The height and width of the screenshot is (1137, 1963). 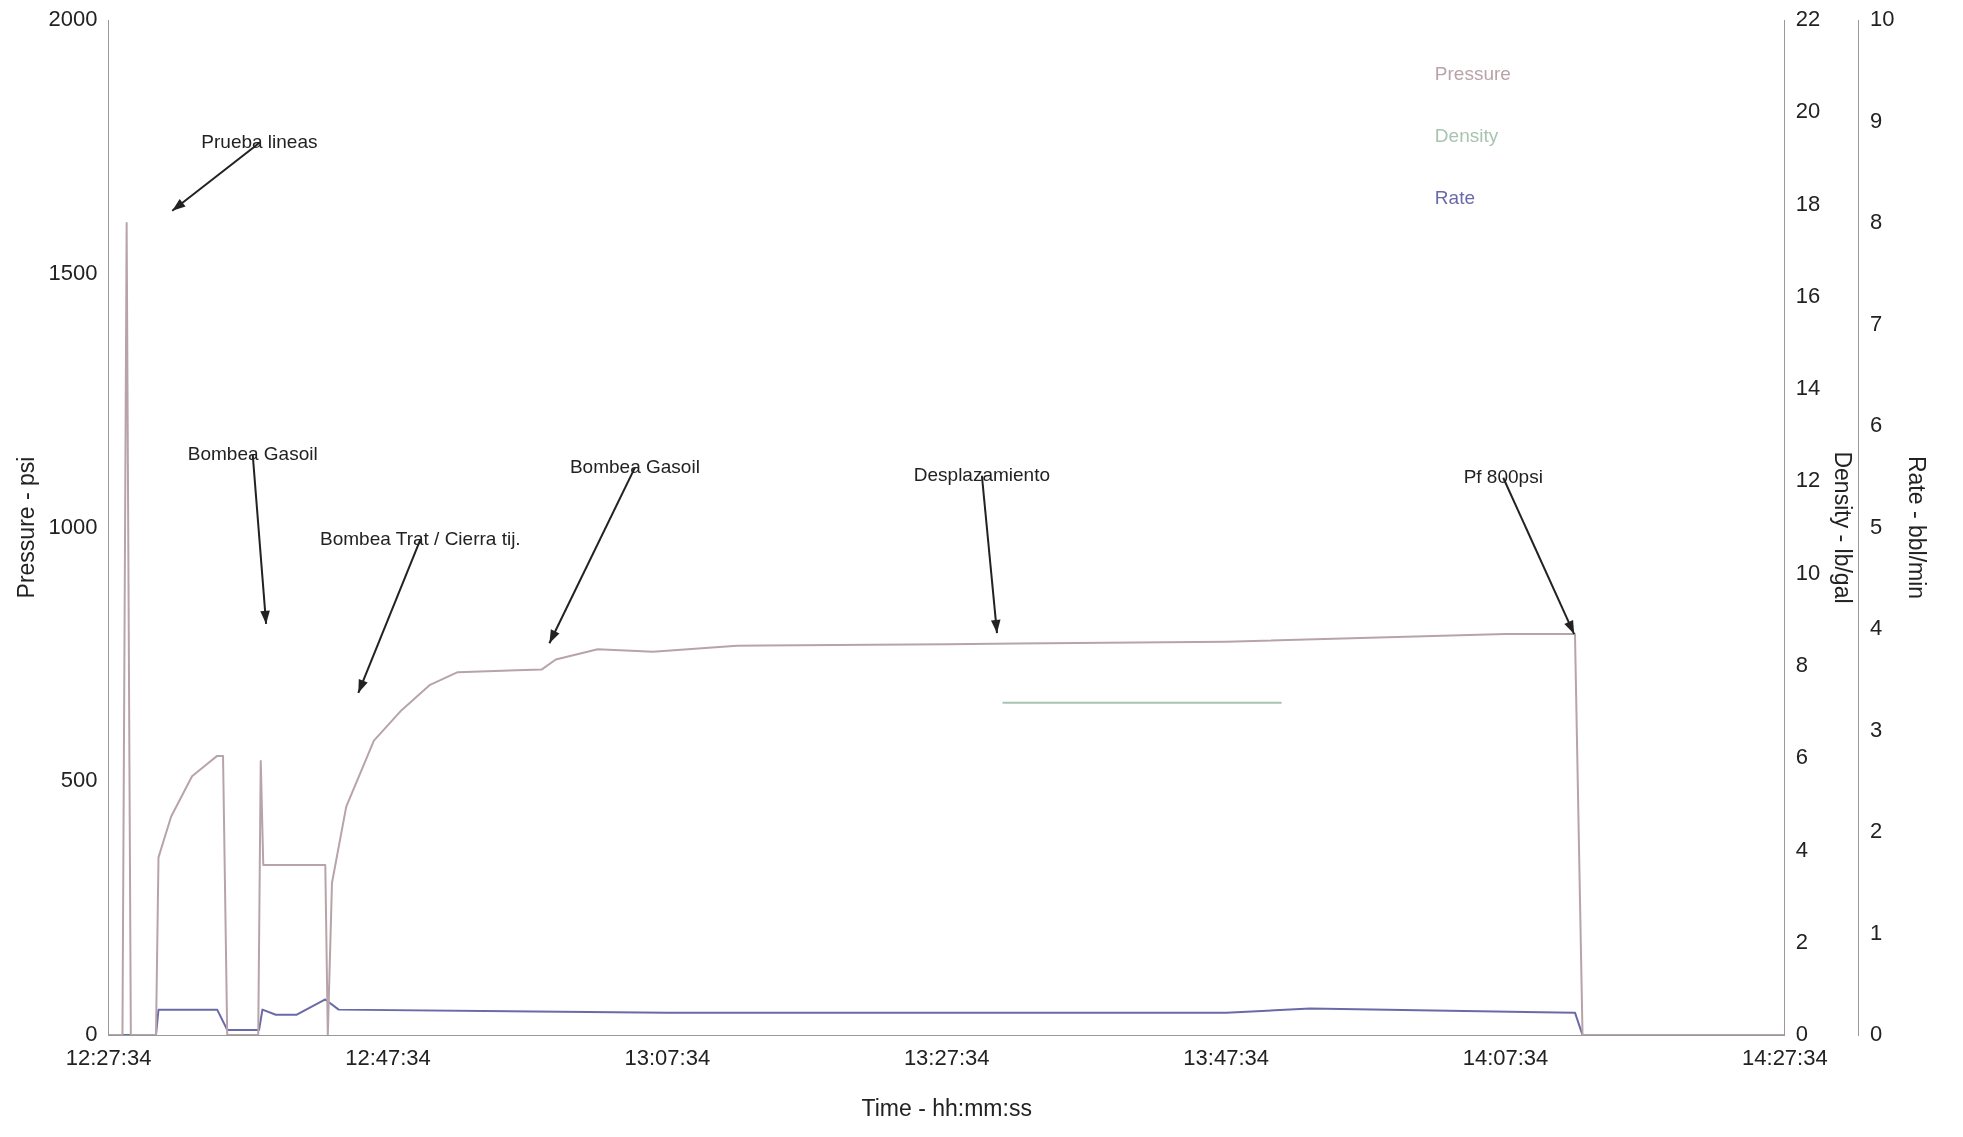 What do you see at coordinates (1808, 572) in the screenshot?
I see `y2-tick-label: 10` at bounding box center [1808, 572].